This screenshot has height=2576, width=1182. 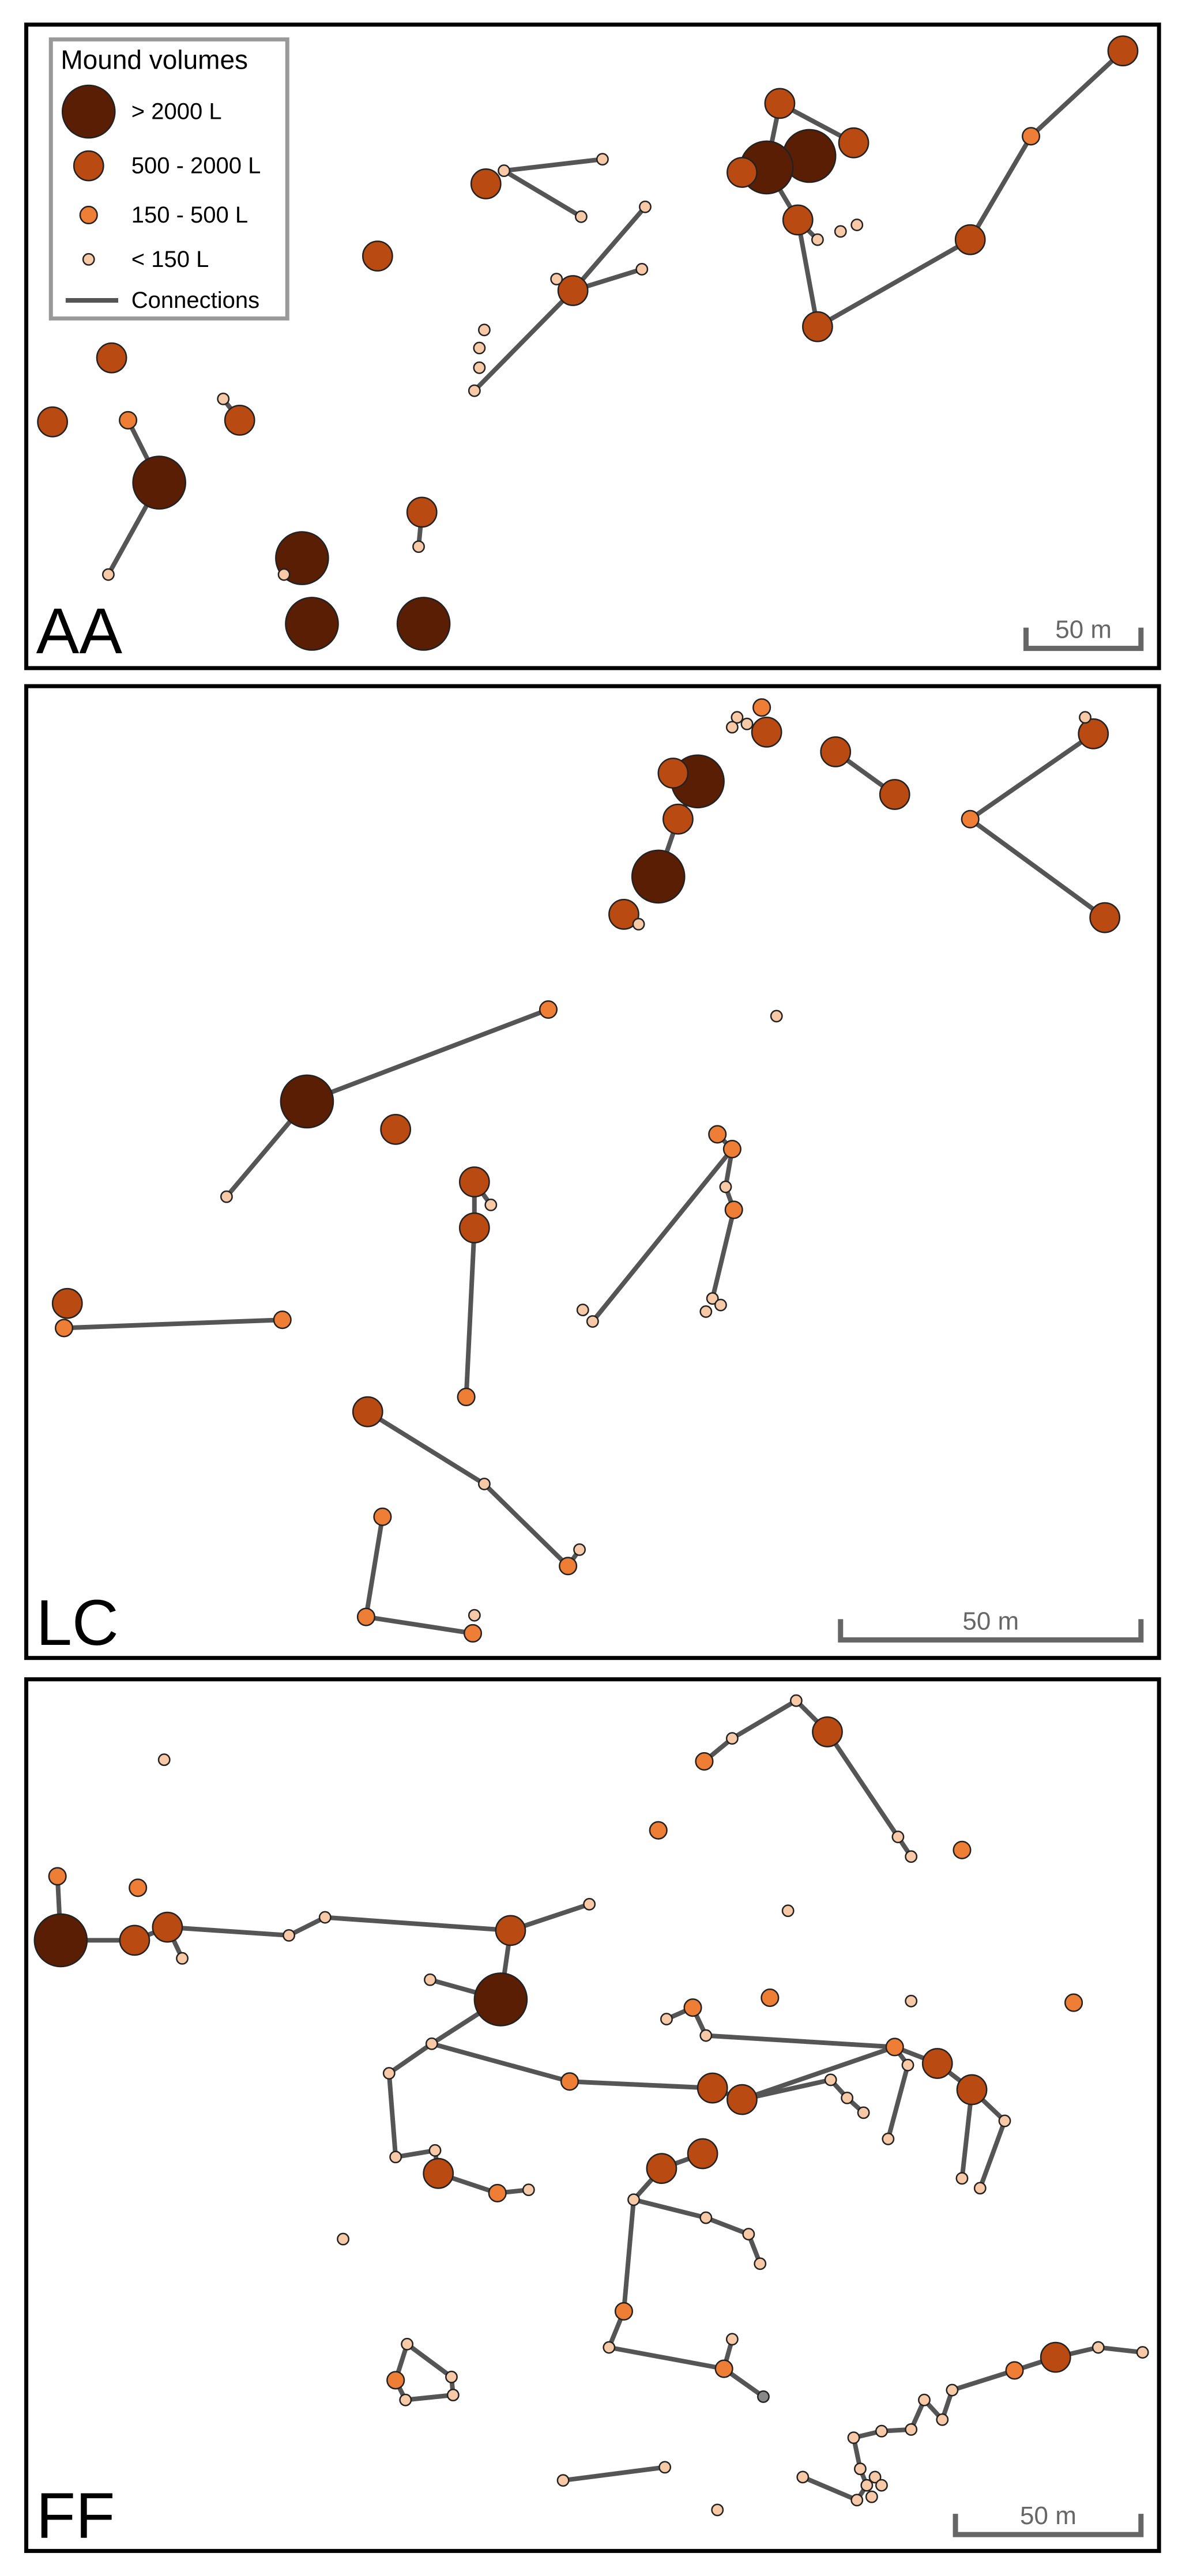 What do you see at coordinates (1048, 2516) in the screenshot?
I see `scale-bar-label: 50 m` at bounding box center [1048, 2516].